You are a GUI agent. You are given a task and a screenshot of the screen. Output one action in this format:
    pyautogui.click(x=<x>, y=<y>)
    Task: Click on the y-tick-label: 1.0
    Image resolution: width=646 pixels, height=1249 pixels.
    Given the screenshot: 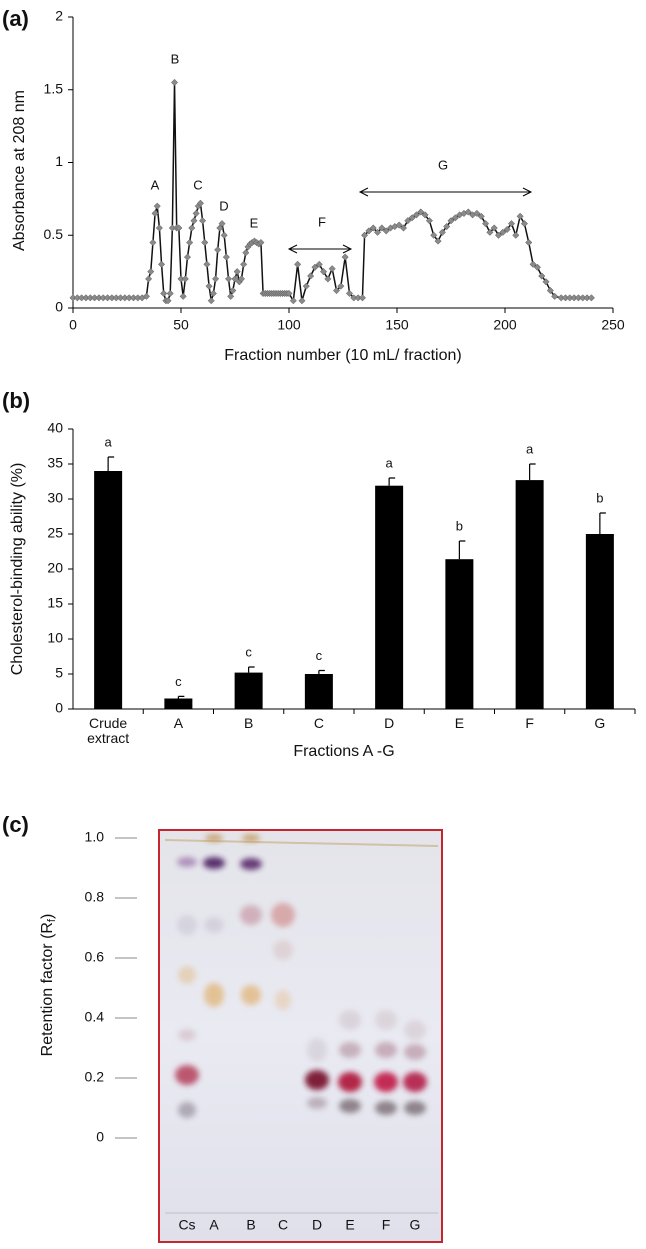 What is the action you would take?
    pyautogui.click(x=95, y=837)
    